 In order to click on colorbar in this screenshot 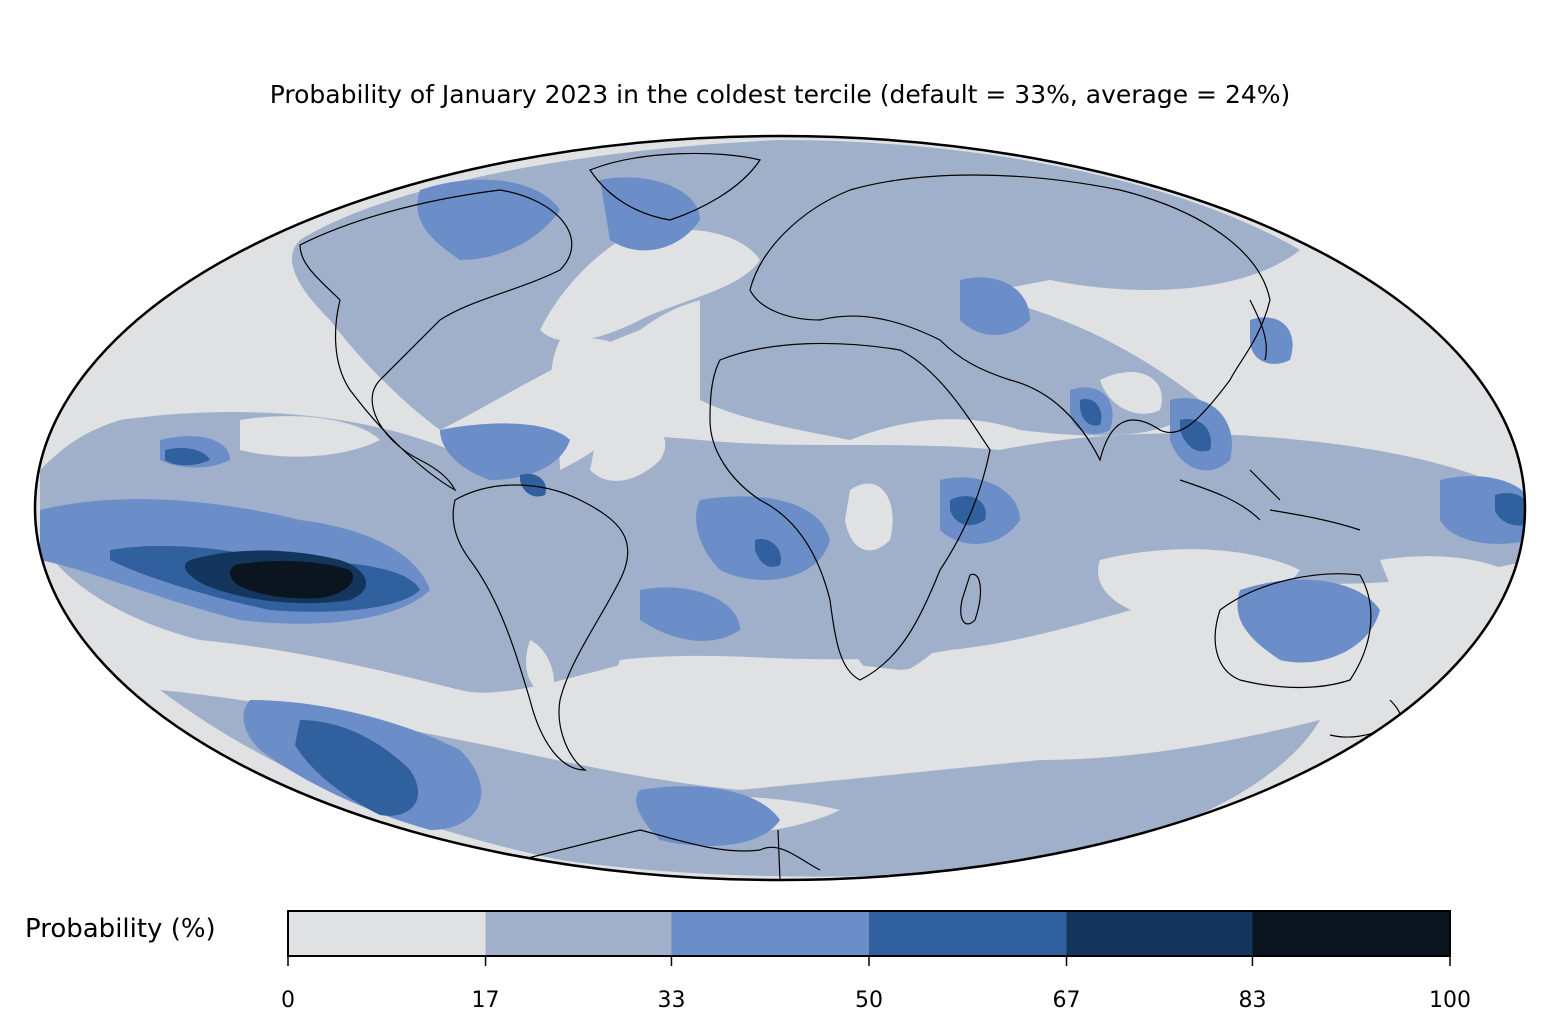, I will do `click(869, 938)`.